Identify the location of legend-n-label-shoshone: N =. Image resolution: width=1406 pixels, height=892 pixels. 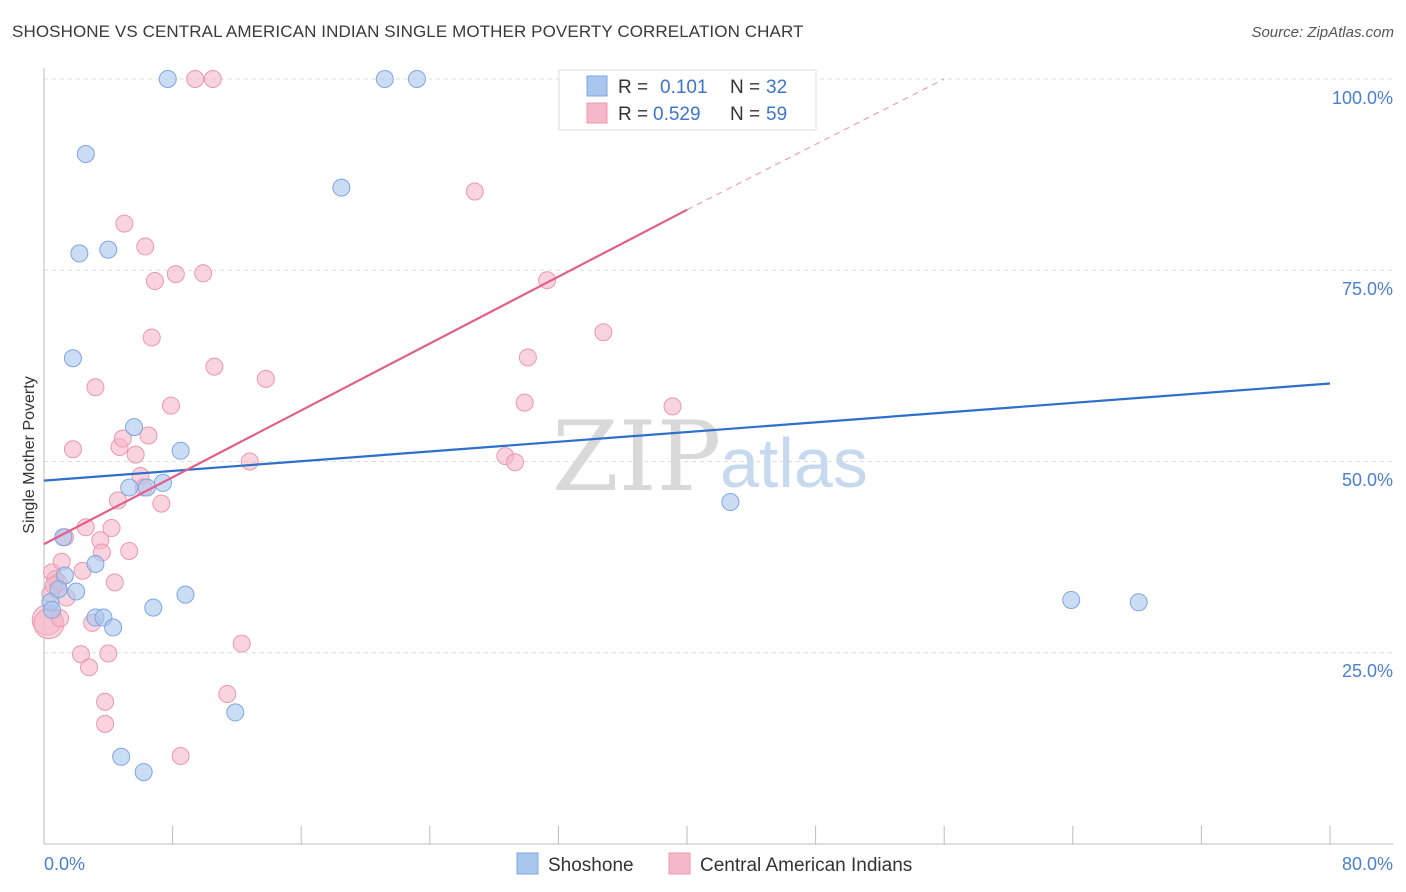
(745, 87).